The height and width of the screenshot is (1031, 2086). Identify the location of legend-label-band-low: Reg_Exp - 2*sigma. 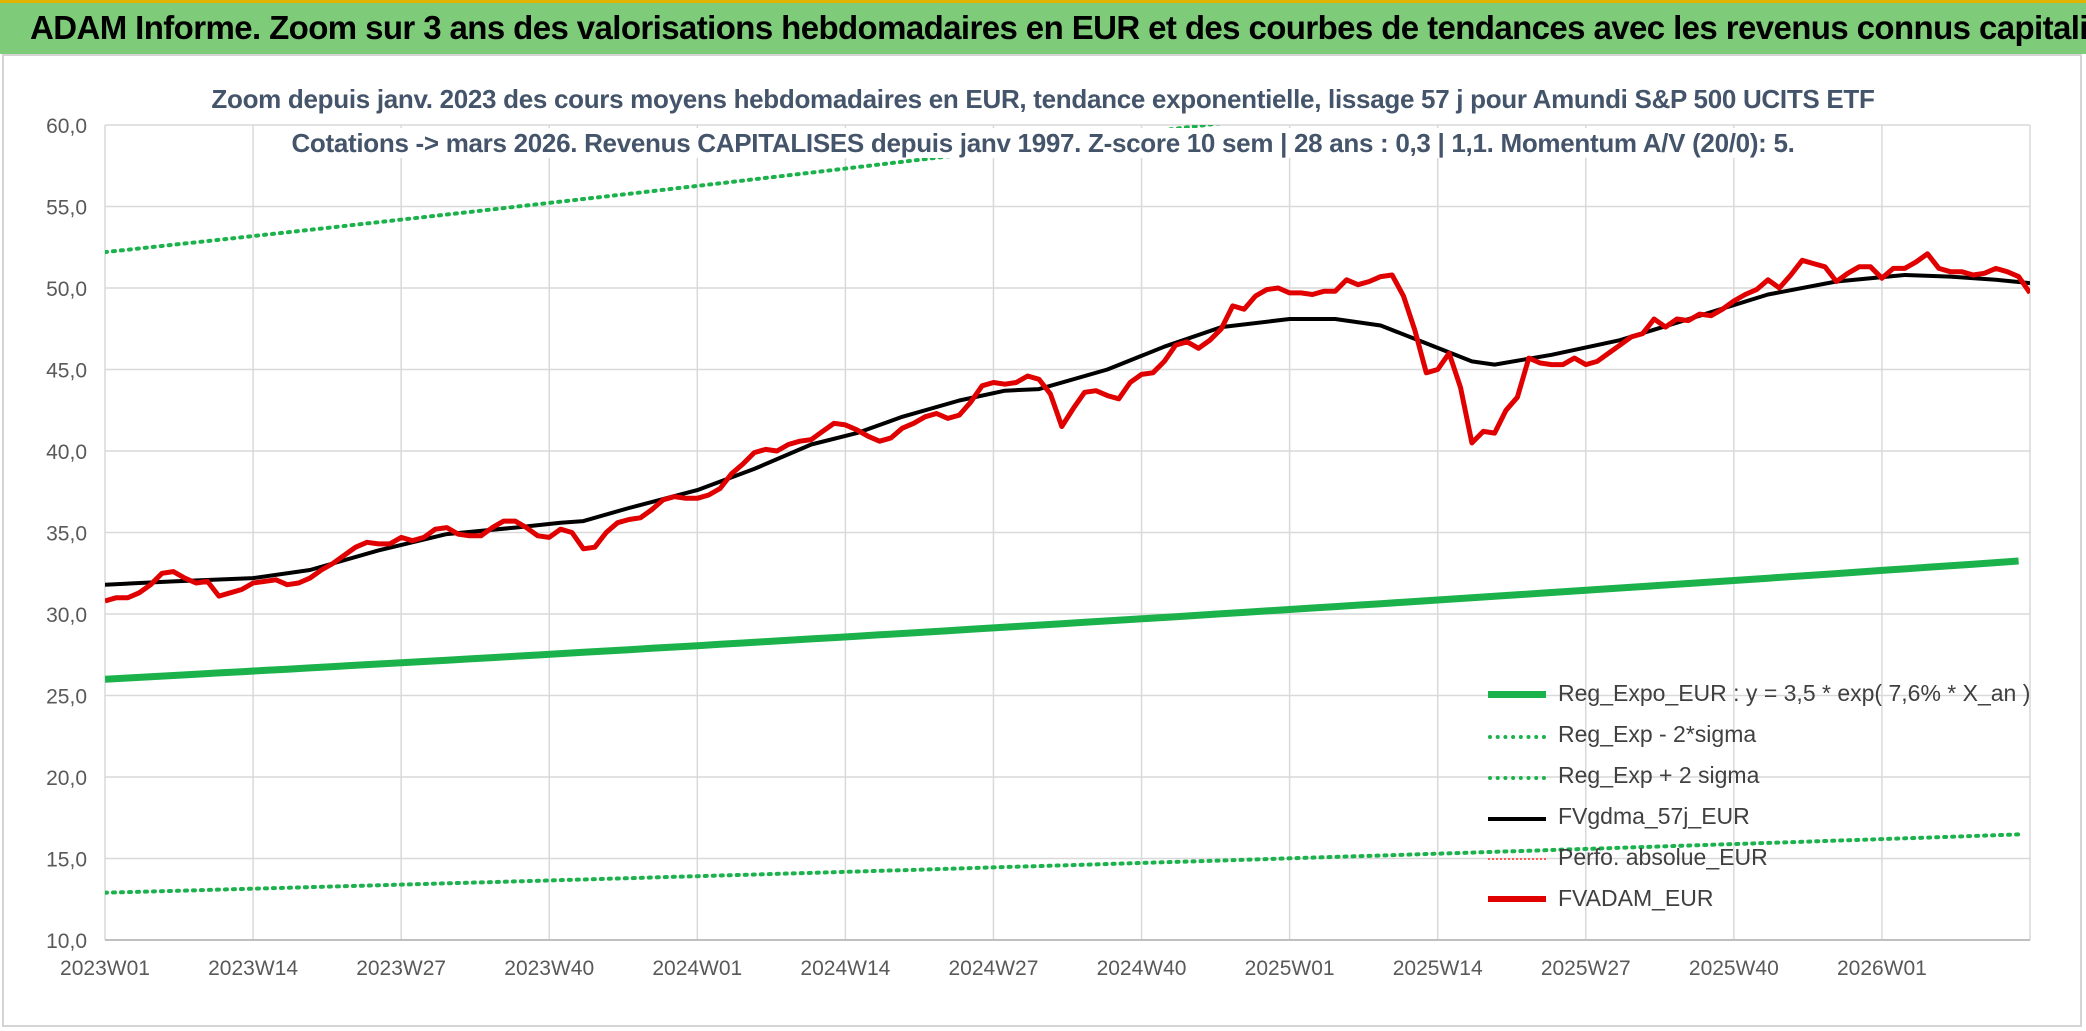
(1657, 734).